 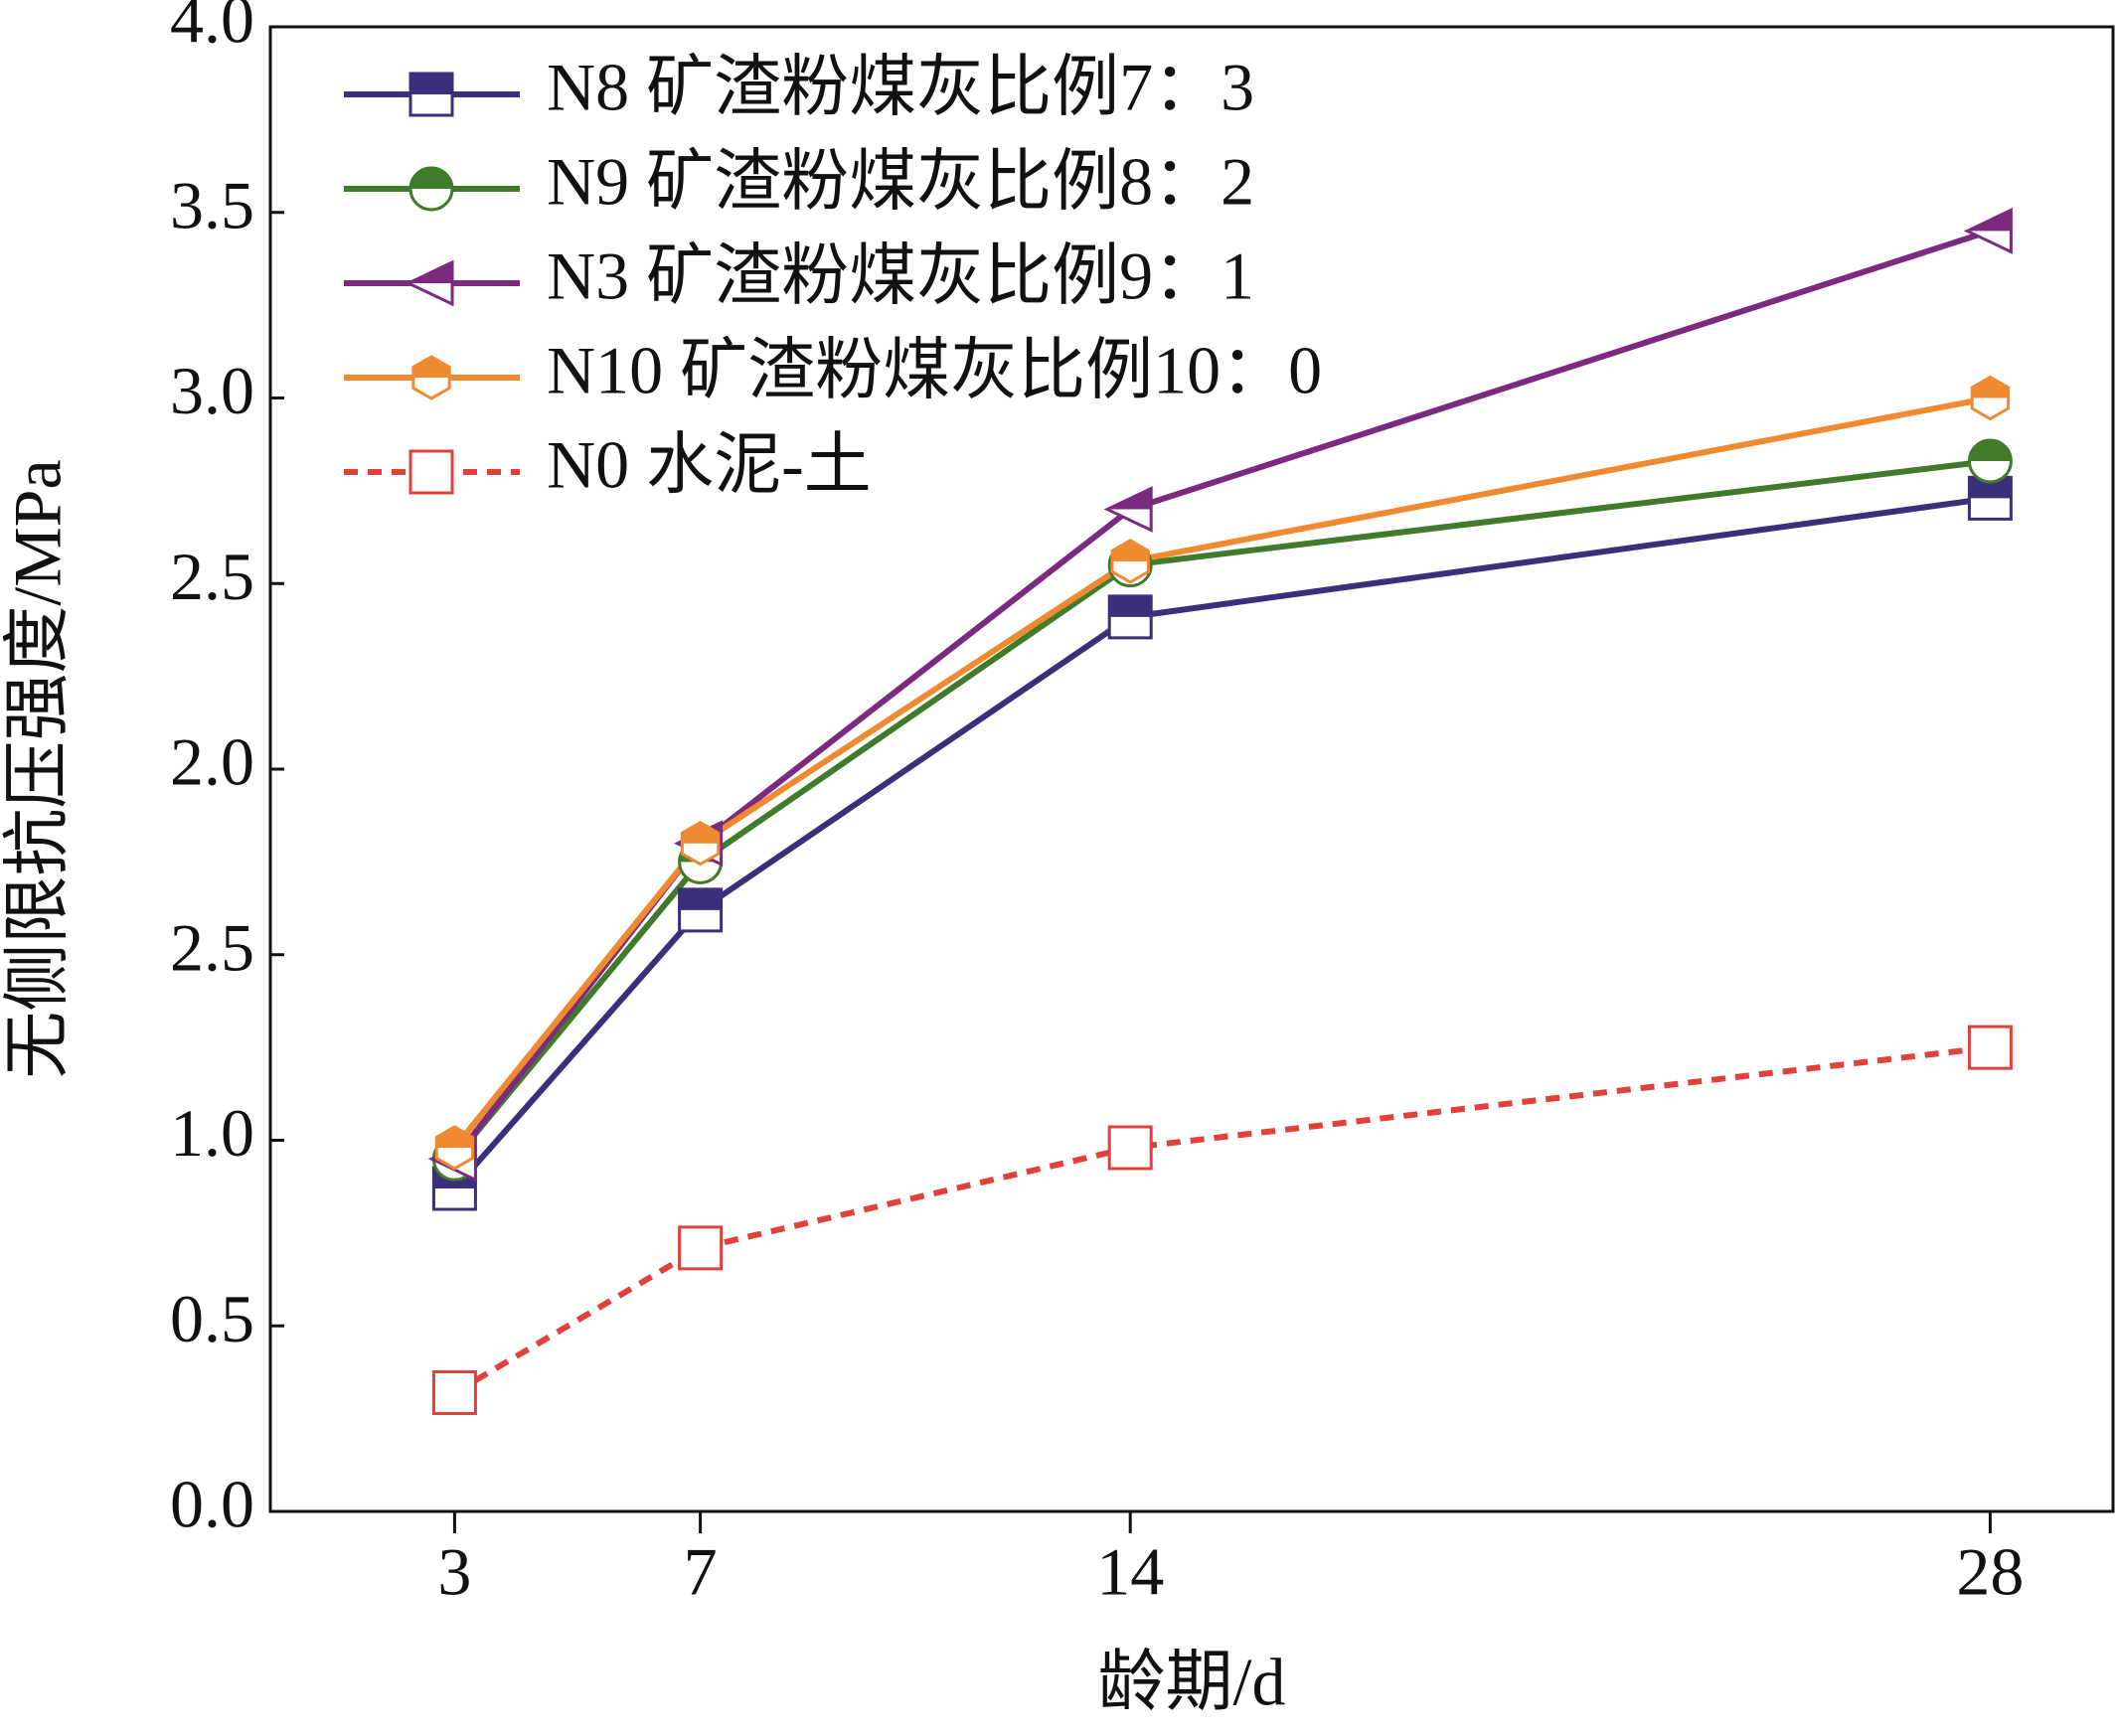 I want to click on legend-label: N8 矿渣粉煤灰比例7：3, so click(x=900, y=87).